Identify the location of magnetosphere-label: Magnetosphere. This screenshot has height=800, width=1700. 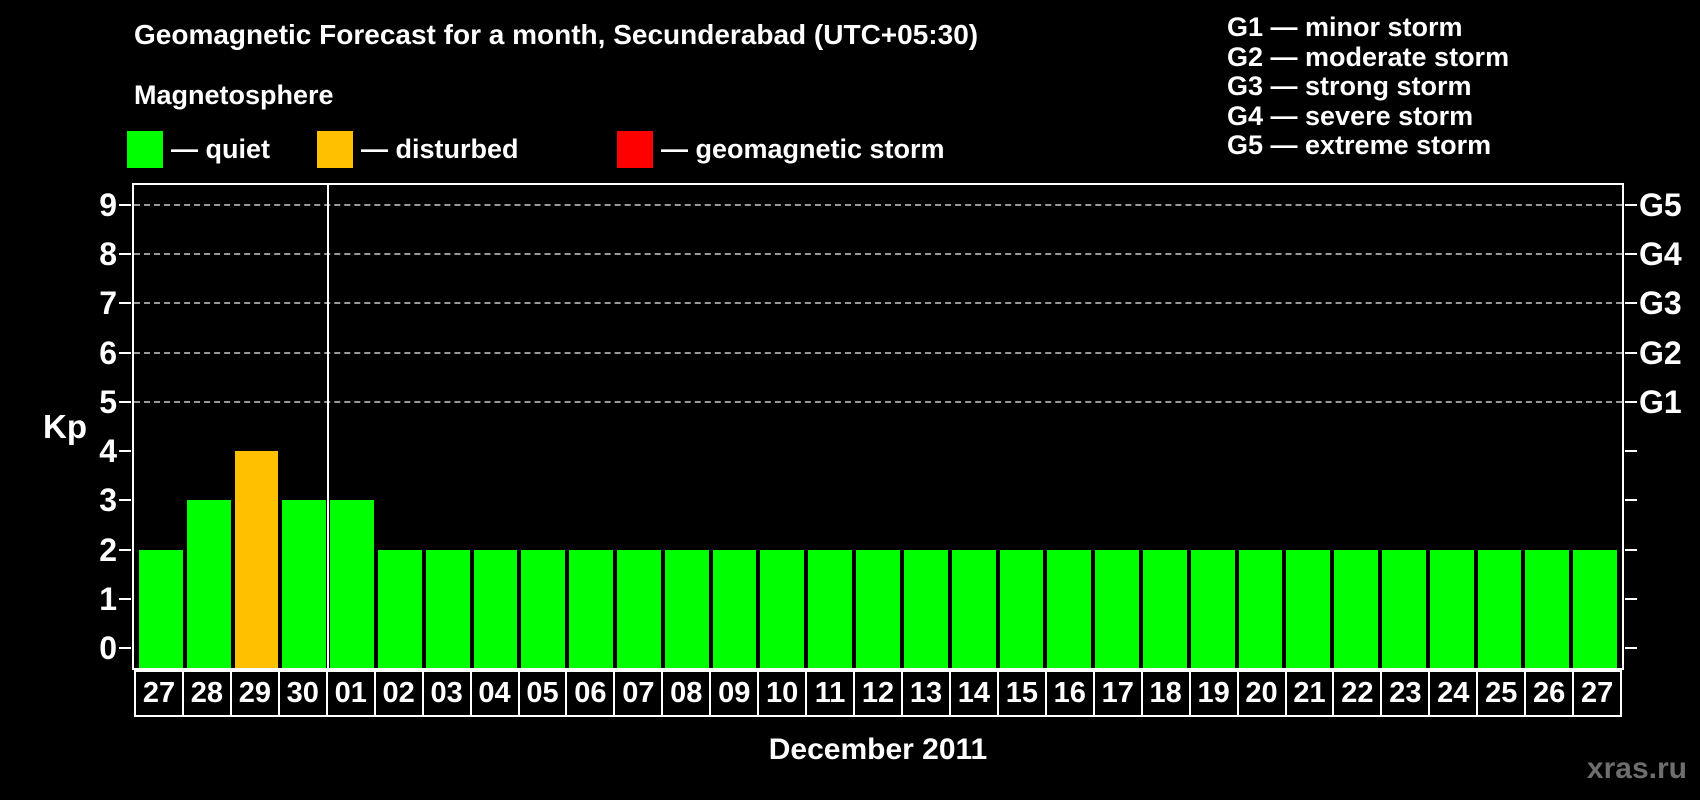
(234, 95).